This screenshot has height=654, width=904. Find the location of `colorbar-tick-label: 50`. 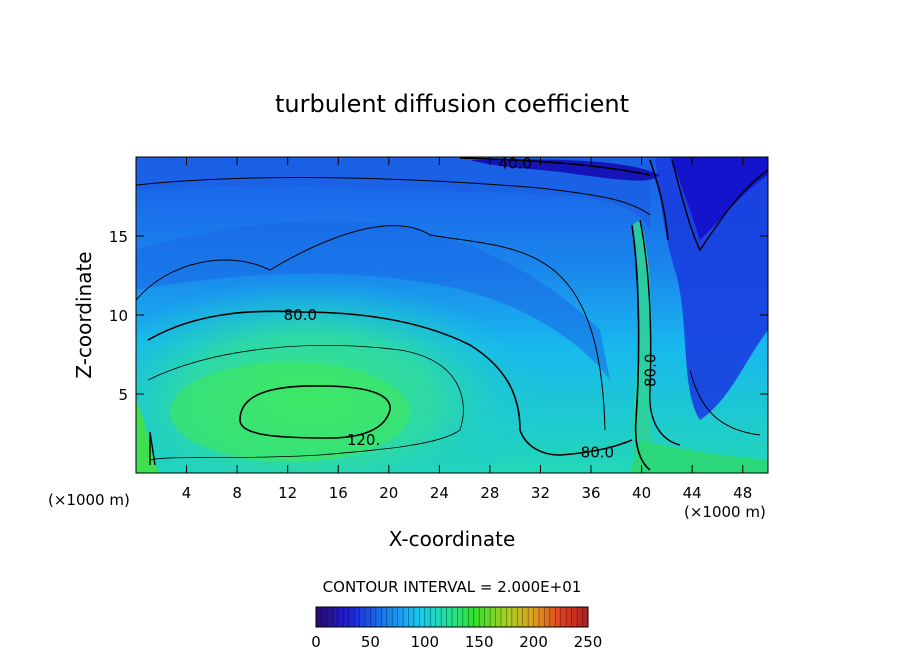

colorbar-tick-label: 50 is located at coordinates (370, 642).